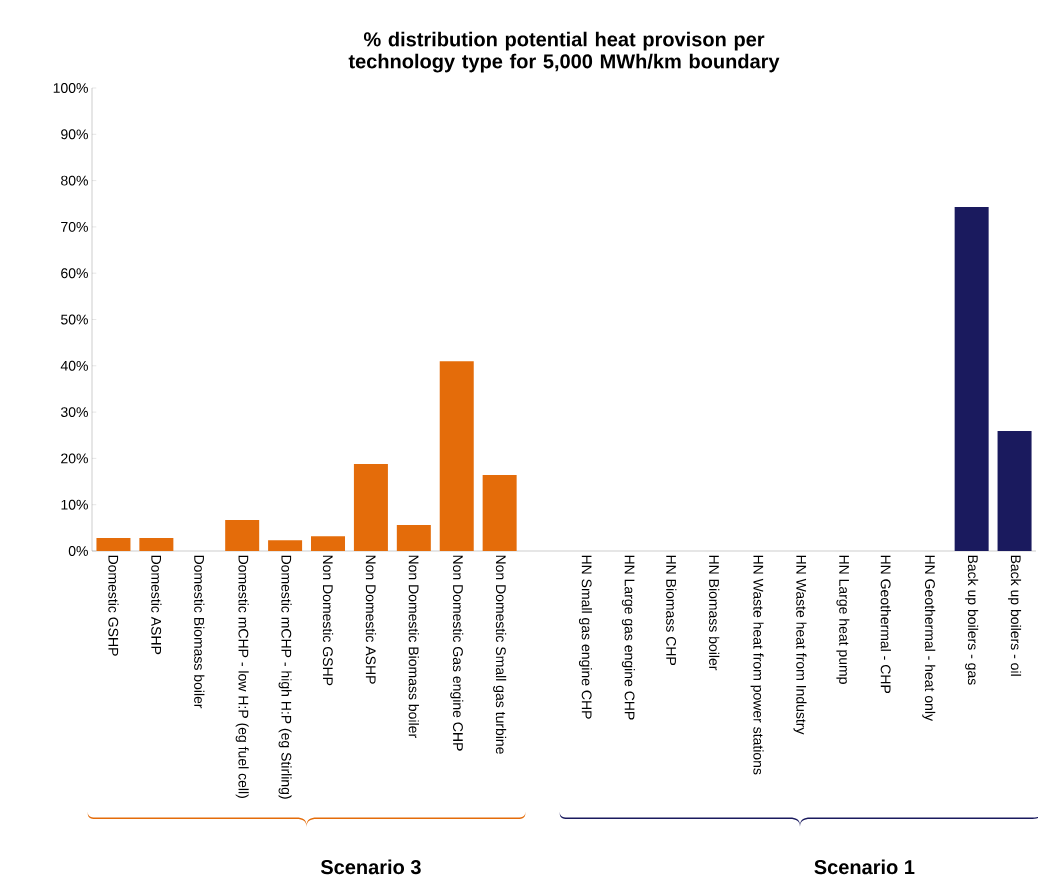 The height and width of the screenshot is (883, 1038). I want to click on y-tick-label: 40%, so click(74, 365).